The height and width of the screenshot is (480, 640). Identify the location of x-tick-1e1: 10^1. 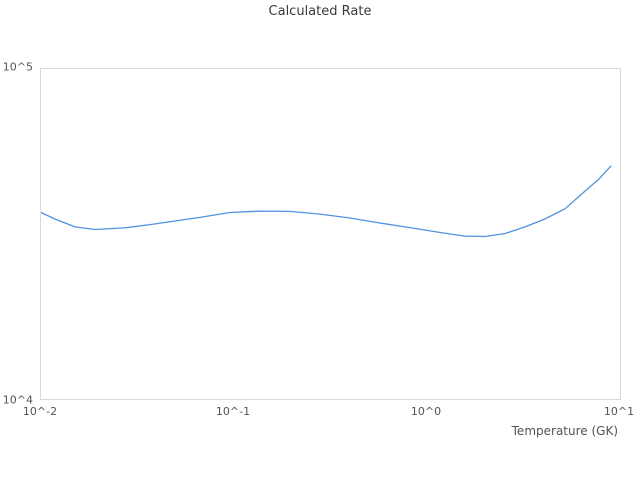
(619, 411).